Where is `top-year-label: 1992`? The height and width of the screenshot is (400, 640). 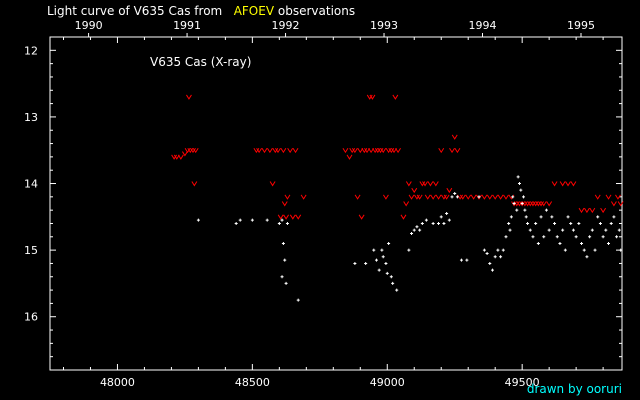 top-year-label: 1992 is located at coordinates (286, 25).